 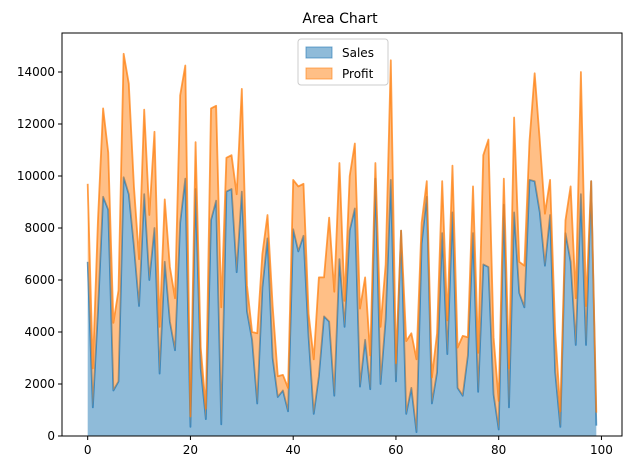 I want to click on y-tick-label: 14000, so click(x=36, y=72).